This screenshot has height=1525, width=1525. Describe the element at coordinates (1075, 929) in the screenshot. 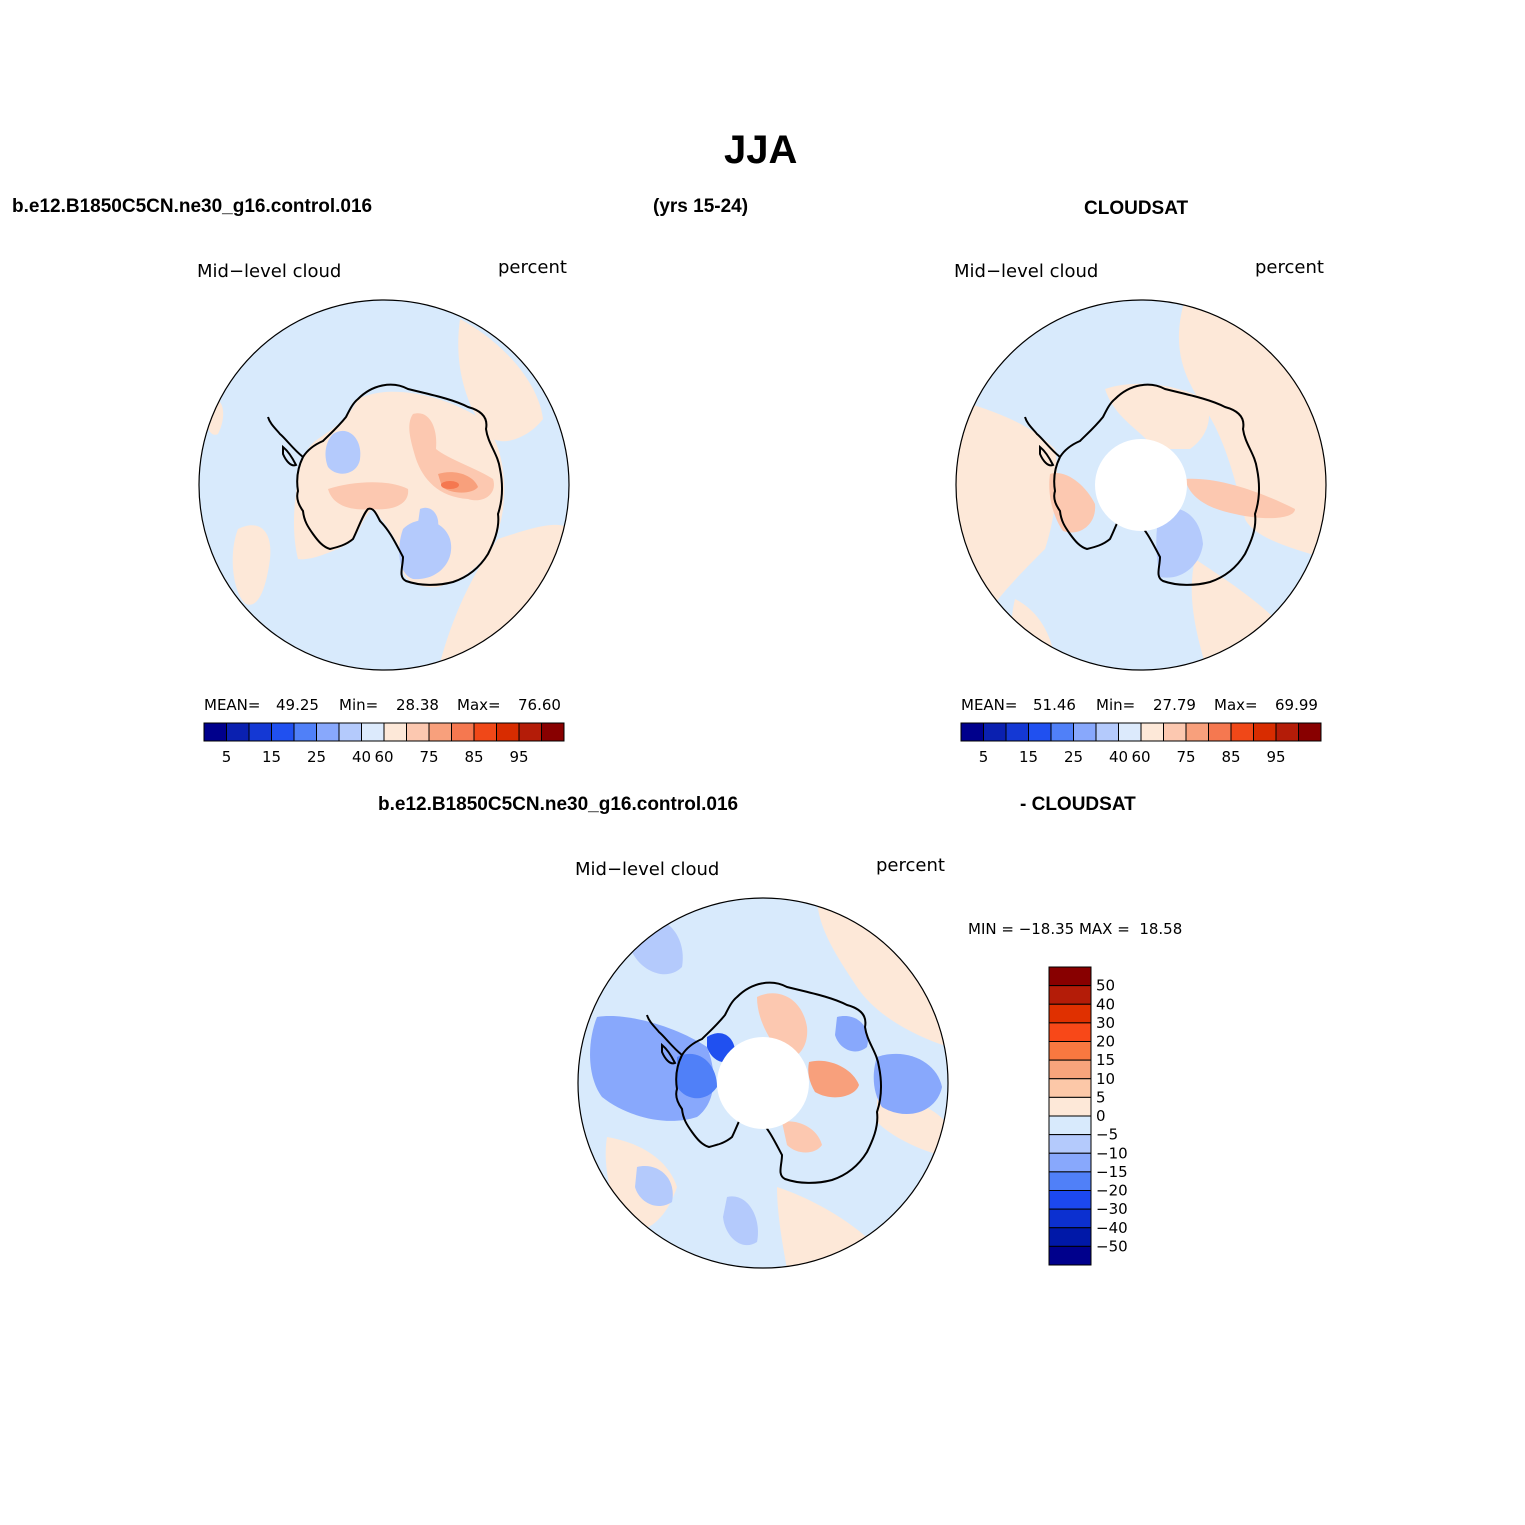

I see `diff-minmax-label: MIN = −18.35 MAX = 18.58` at that location.